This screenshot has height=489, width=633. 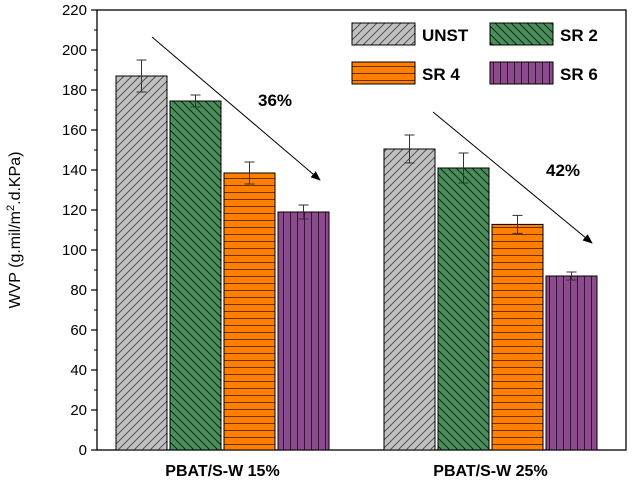 I want to click on legend-label: SR 4, so click(x=441, y=74).